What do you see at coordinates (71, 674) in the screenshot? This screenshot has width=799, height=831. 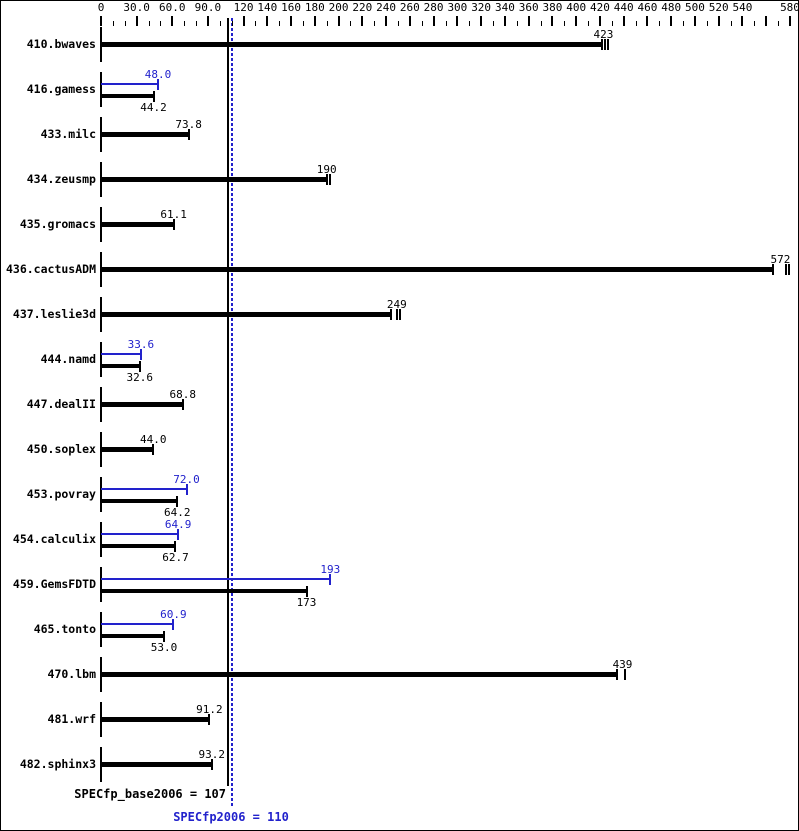 I see `benchmark-label: 470.lbm` at bounding box center [71, 674].